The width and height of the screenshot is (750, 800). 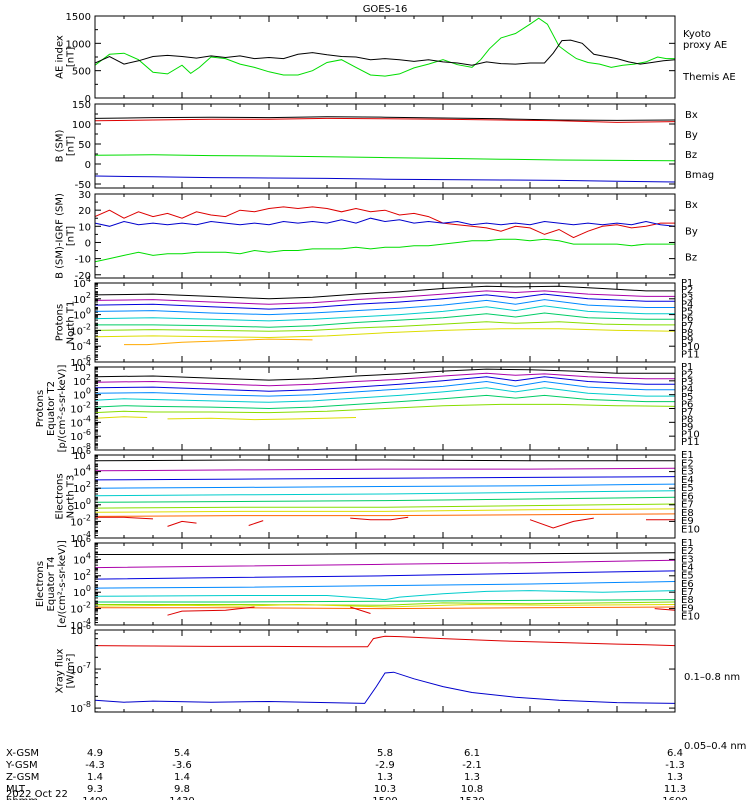 What do you see at coordinates (472, 765) in the screenshot?
I see `x-axis-value: -2.1` at bounding box center [472, 765].